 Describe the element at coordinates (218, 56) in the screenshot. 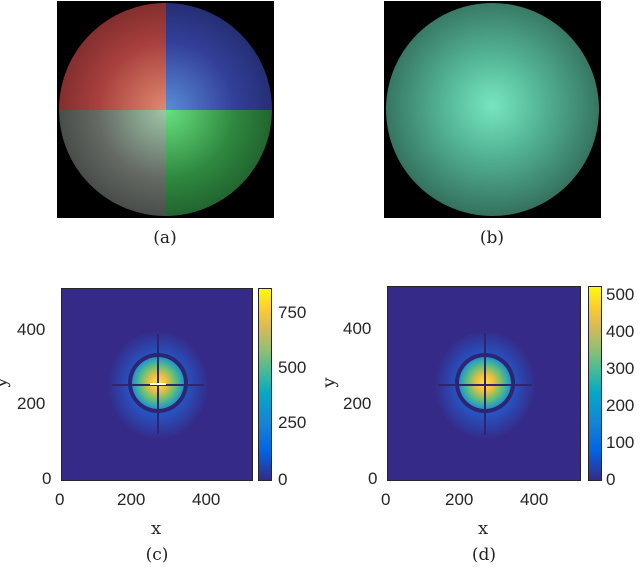

I see `quadrant-blue` at that location.